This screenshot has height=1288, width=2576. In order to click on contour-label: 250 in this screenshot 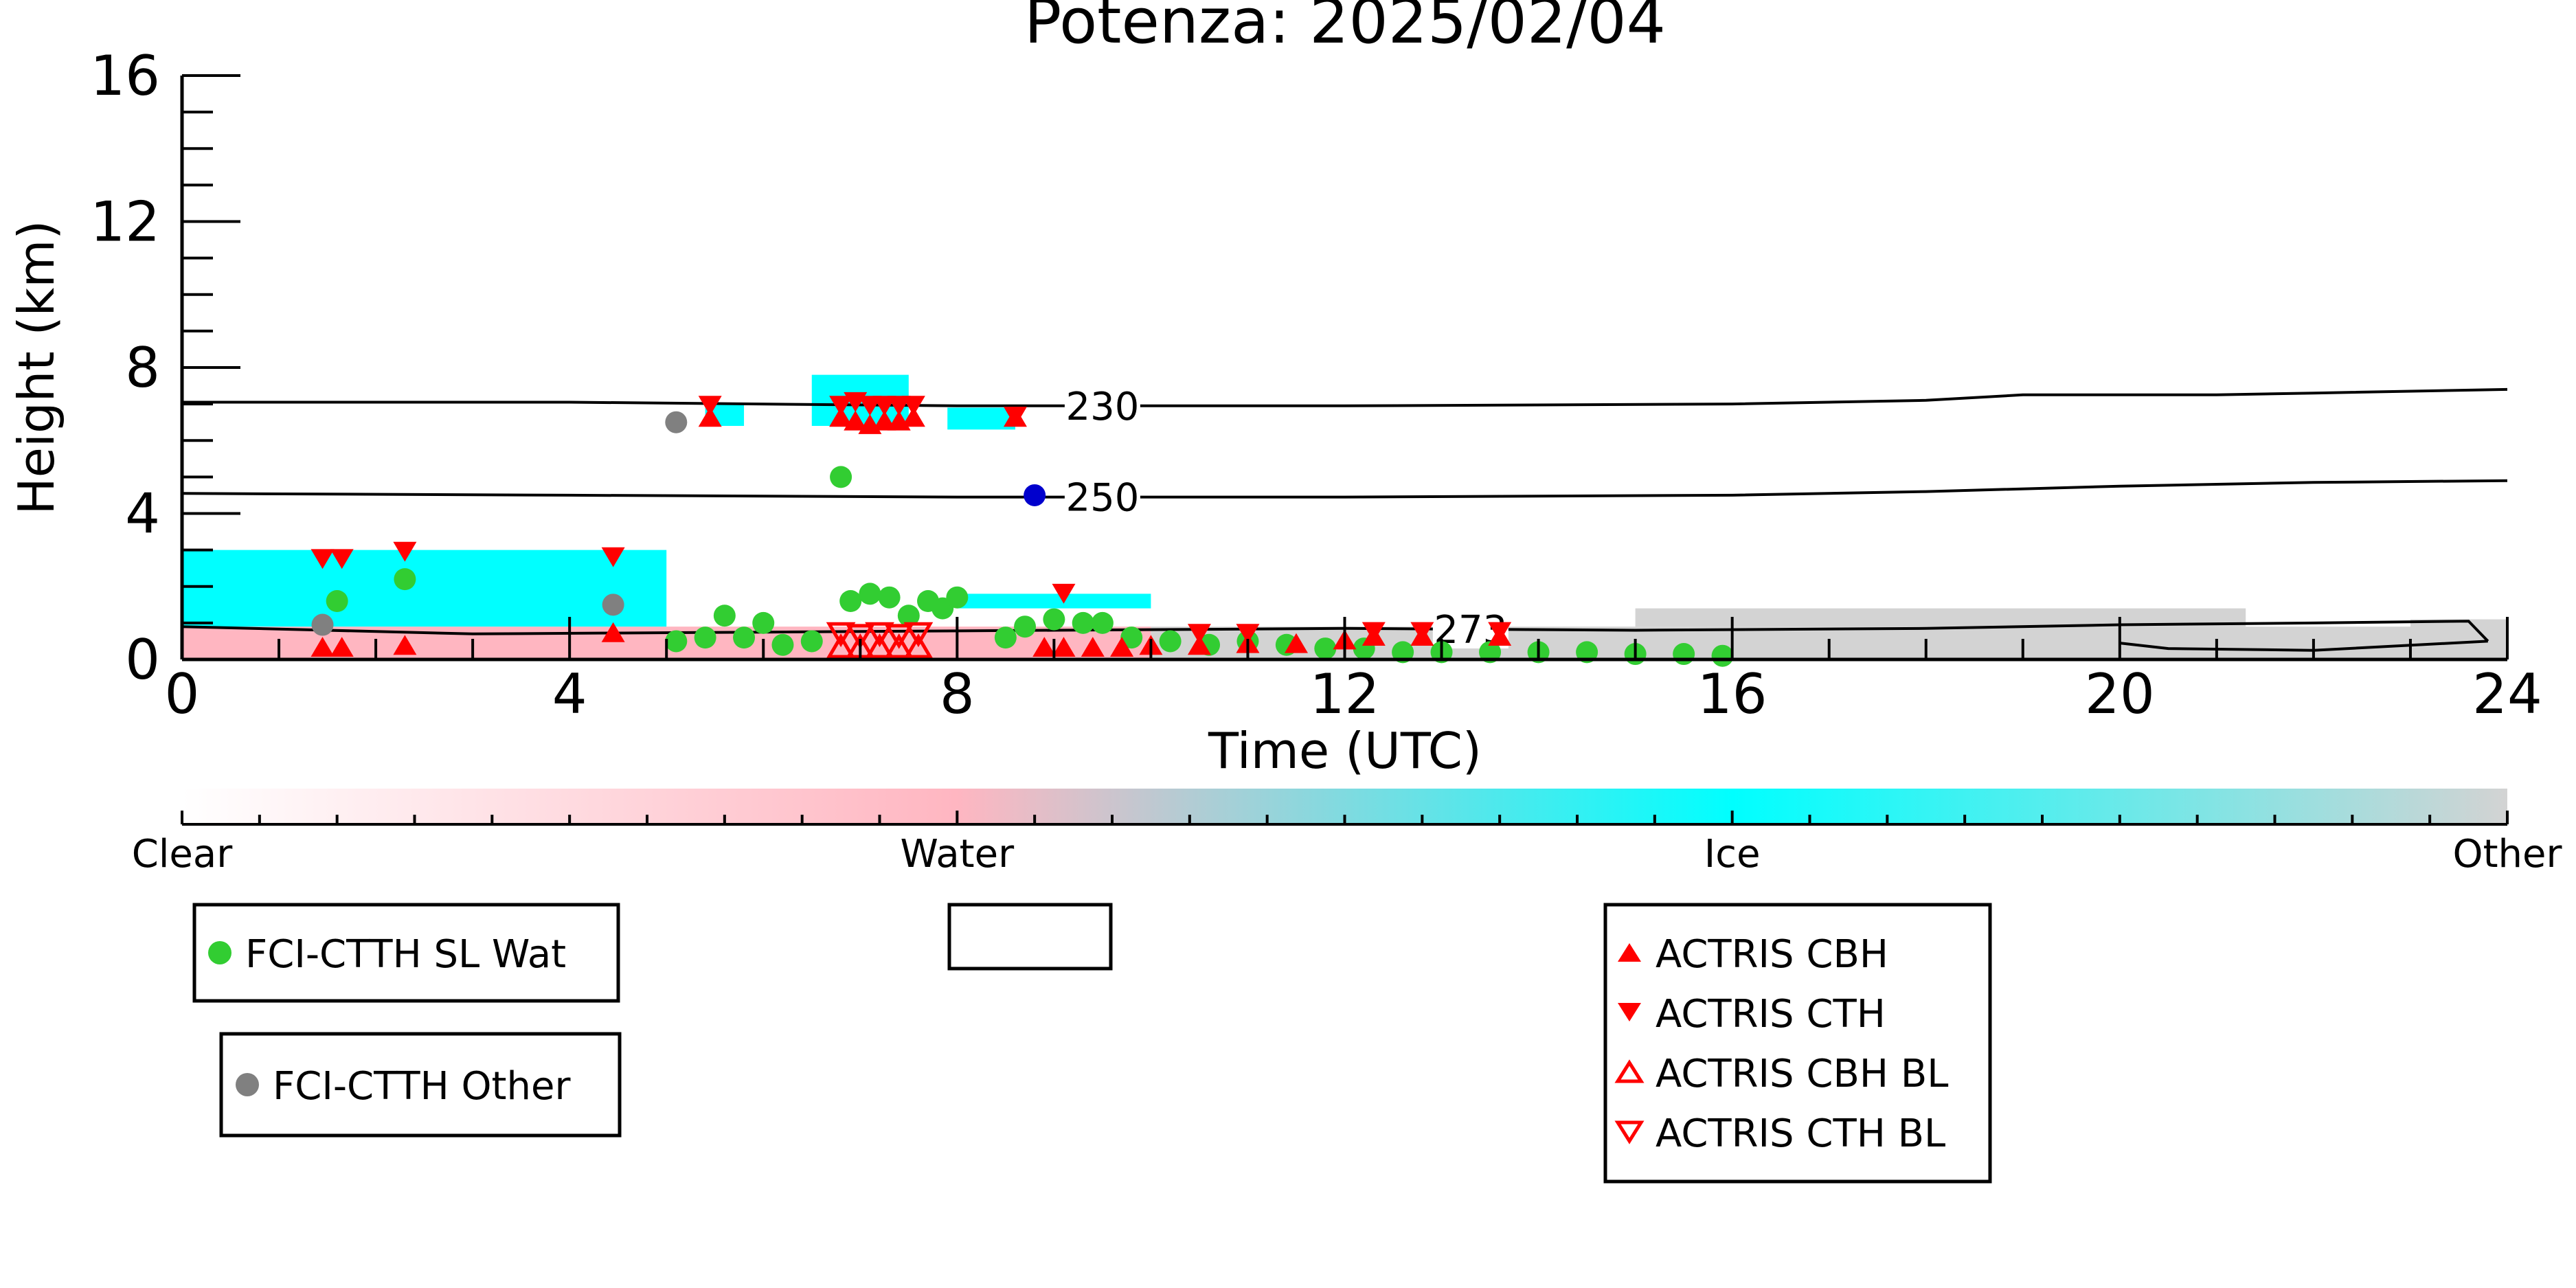, I will do `click(1102, 498)`.